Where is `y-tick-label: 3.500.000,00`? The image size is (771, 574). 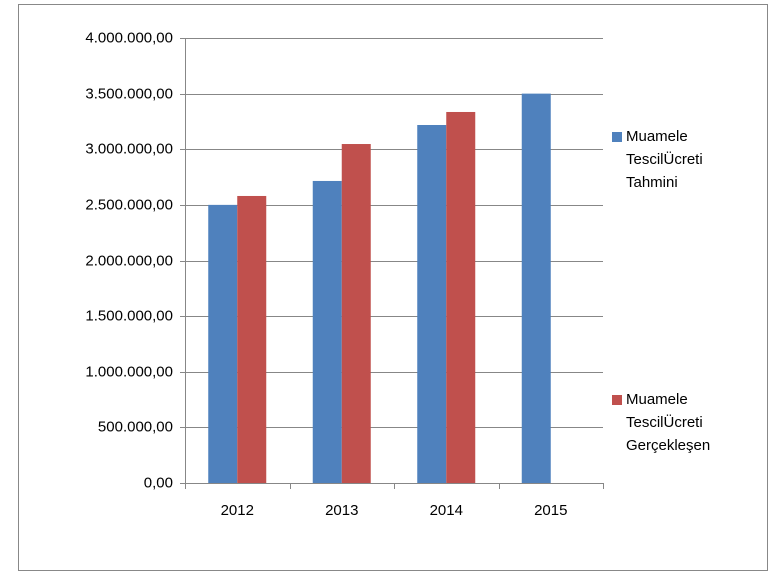
y-tick-label: 3.500.000,00 is located at coordinates (129, 93).